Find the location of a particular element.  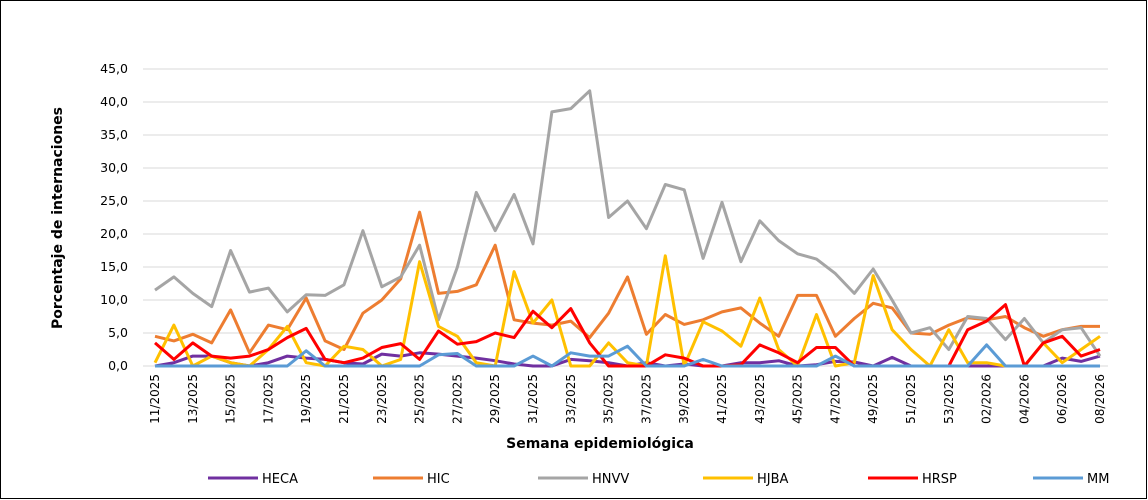

x-tick-label: 13/2025 is located at coordinates (193, 399).